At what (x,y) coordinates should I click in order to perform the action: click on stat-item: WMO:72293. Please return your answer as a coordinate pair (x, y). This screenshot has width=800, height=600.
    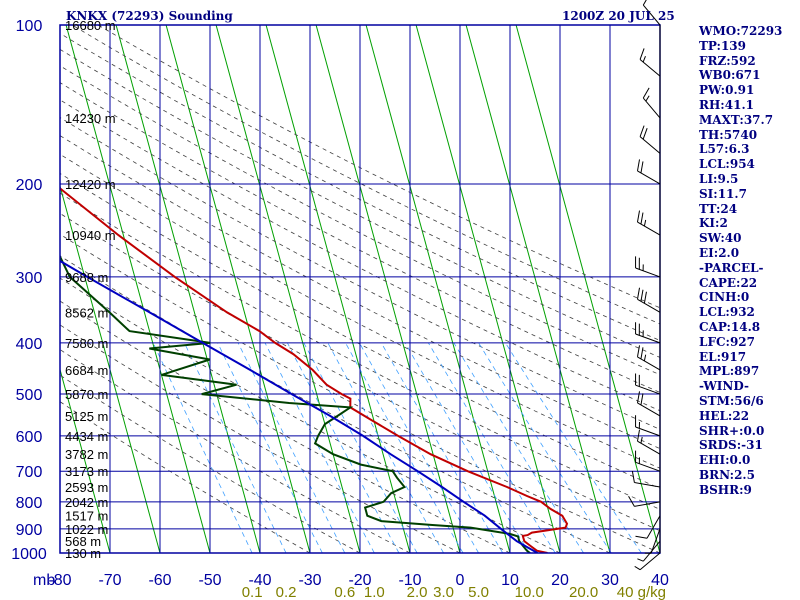
    Looking at the image, I should click on (741, 31).